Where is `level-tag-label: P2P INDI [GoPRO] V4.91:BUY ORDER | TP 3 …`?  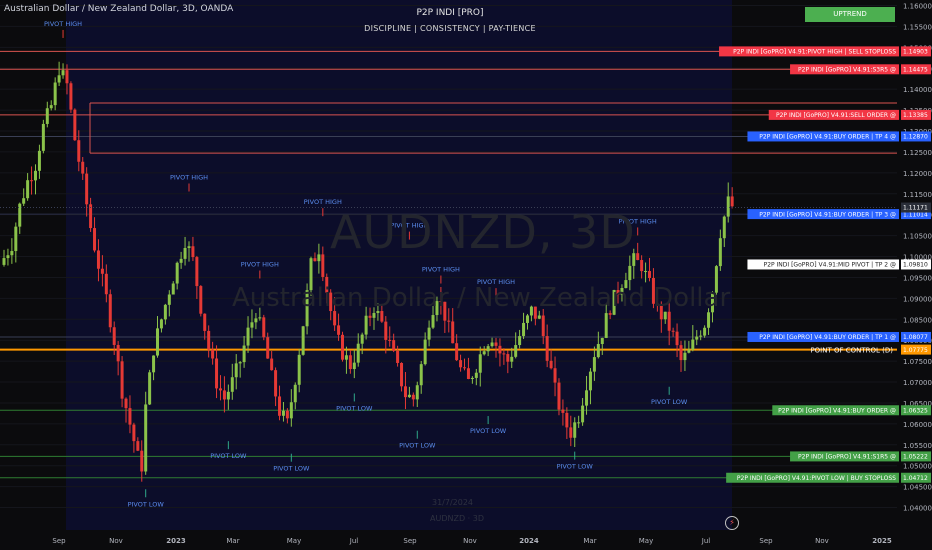 level-tag-label: P2P INDI [GoPRO] V4.91:BUY ORDER | TP 3 … is located at coordinates (827, 214).